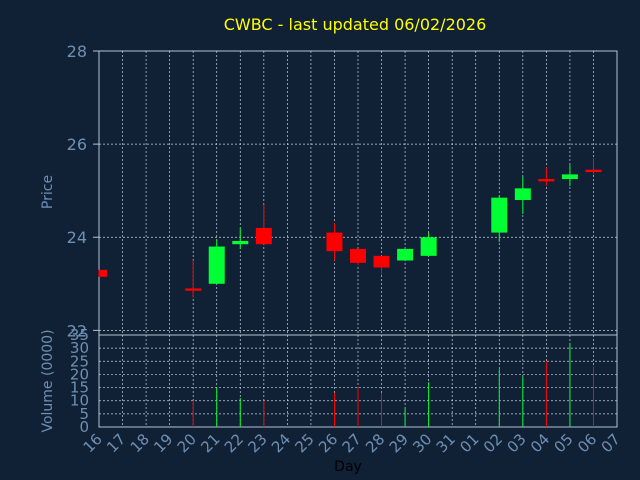 This screenshot has width=640, height=480. I want to click on x-tick-label: 02, so click(493, 443).